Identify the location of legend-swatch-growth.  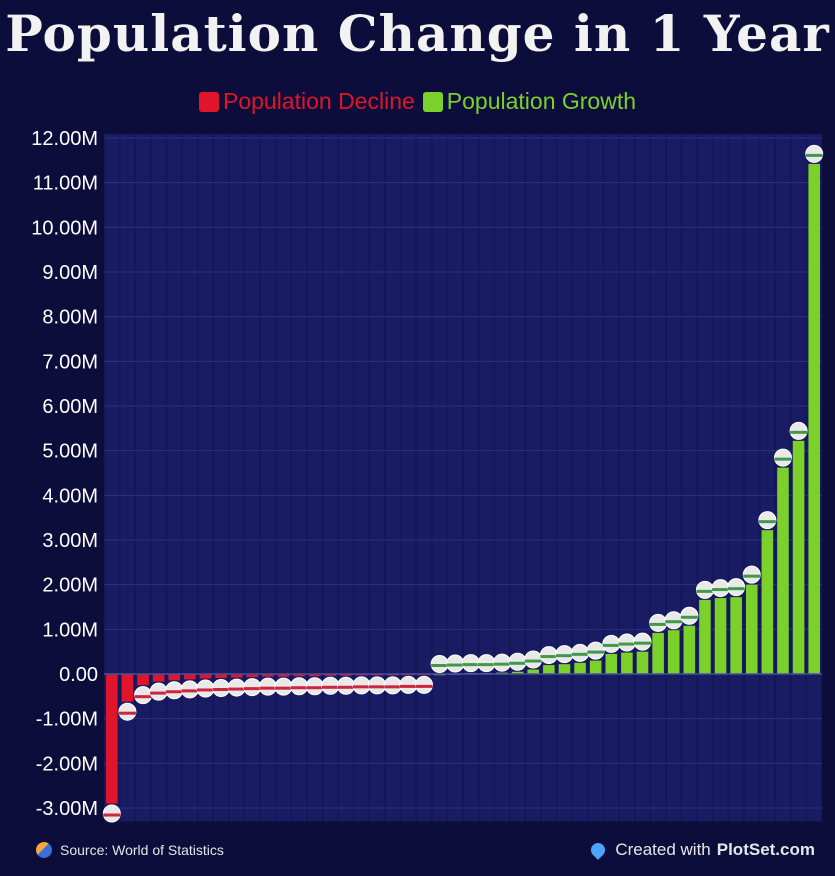
(432, 101).